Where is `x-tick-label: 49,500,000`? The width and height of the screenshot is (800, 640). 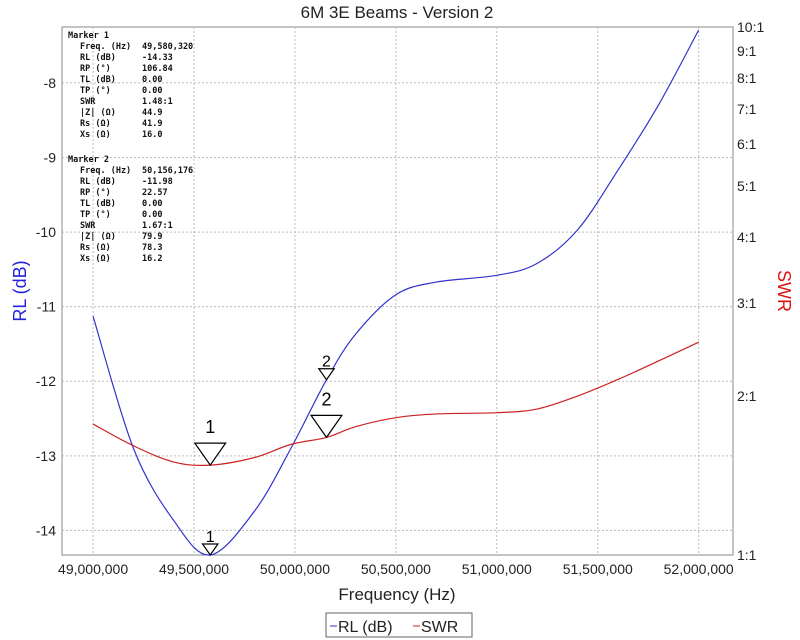 x-tick-label: 49,500,000 is located at coordinates (194, 569).